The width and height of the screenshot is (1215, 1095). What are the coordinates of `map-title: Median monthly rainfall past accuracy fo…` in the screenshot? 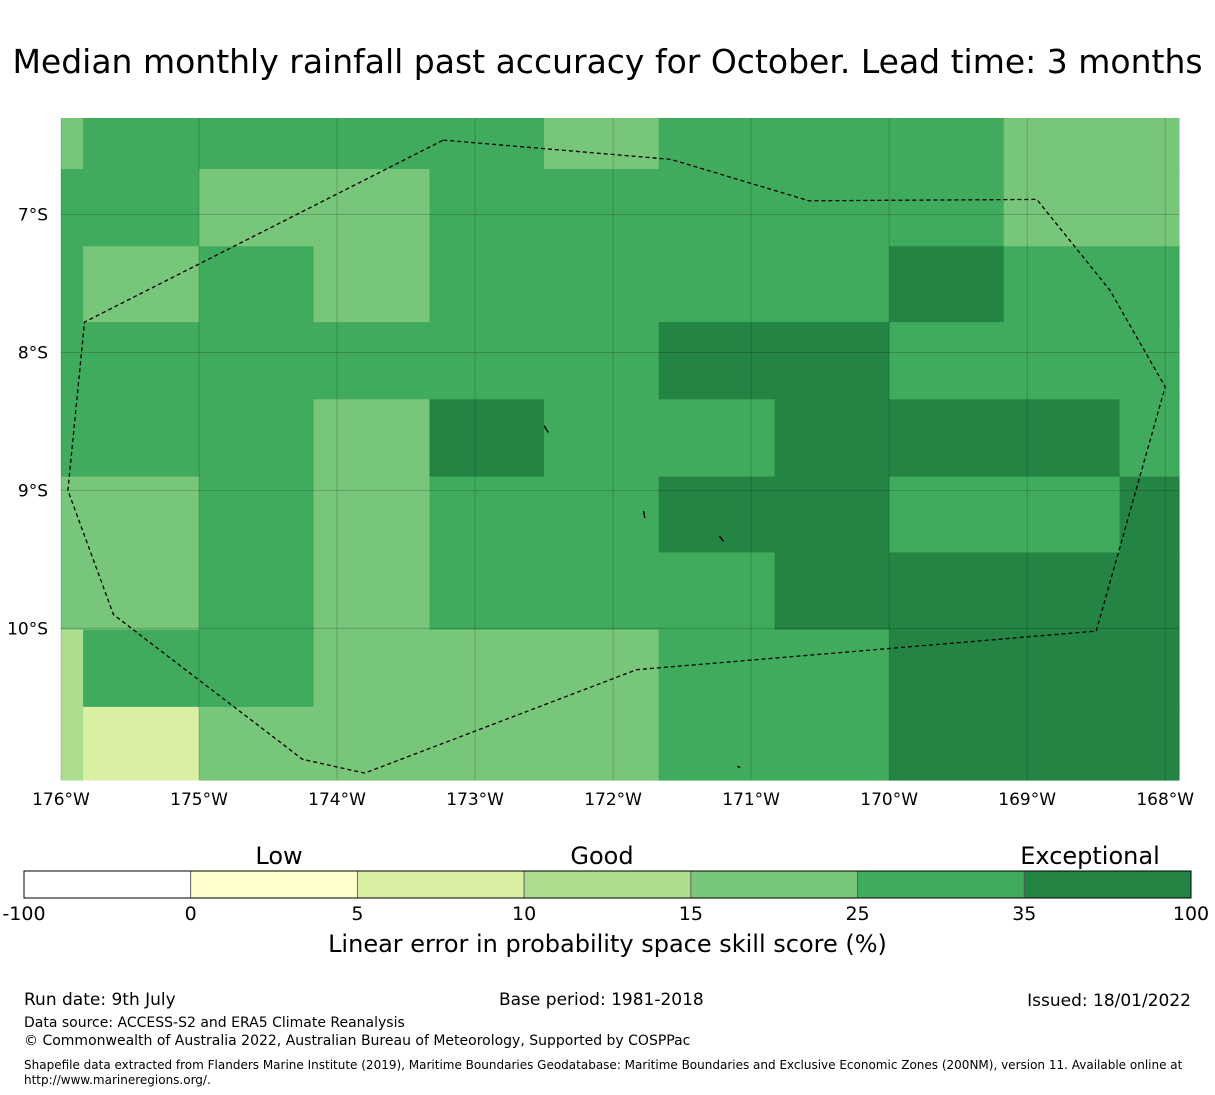 It's located at (607, 61).